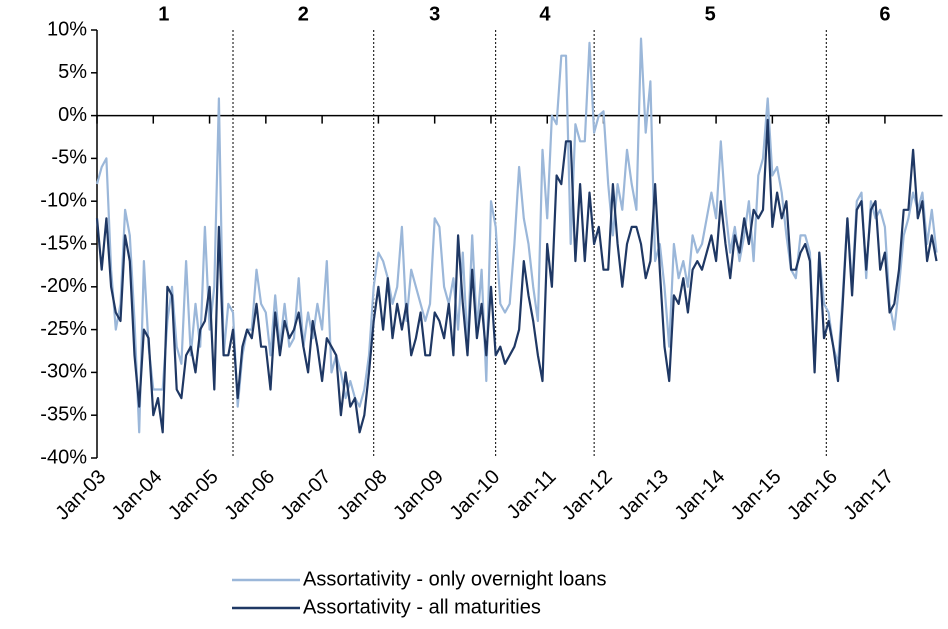 Image resolution: width=948 pixels, height=629 pixels. Describe the element at coordinates (72, 72) in the screenshot. I see `y-tick-label: 5%` at that location.